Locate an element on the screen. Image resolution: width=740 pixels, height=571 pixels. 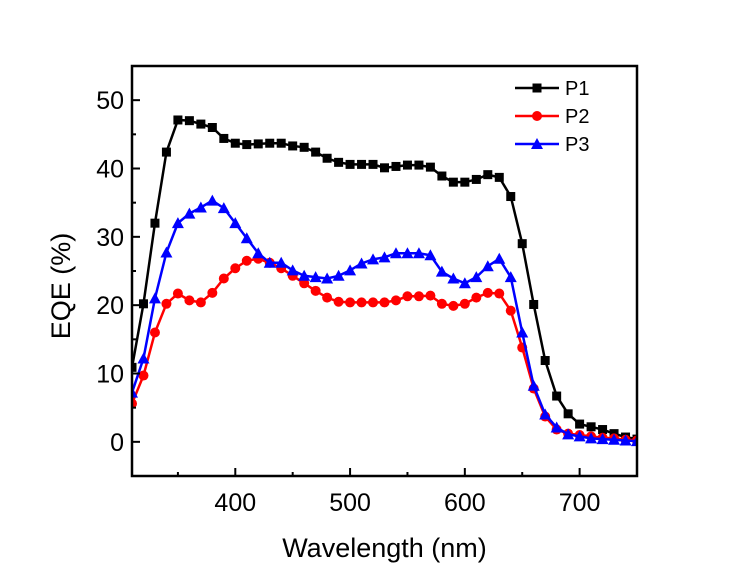
legend-entry-p3: P3 is located at coordinates (552, 145).